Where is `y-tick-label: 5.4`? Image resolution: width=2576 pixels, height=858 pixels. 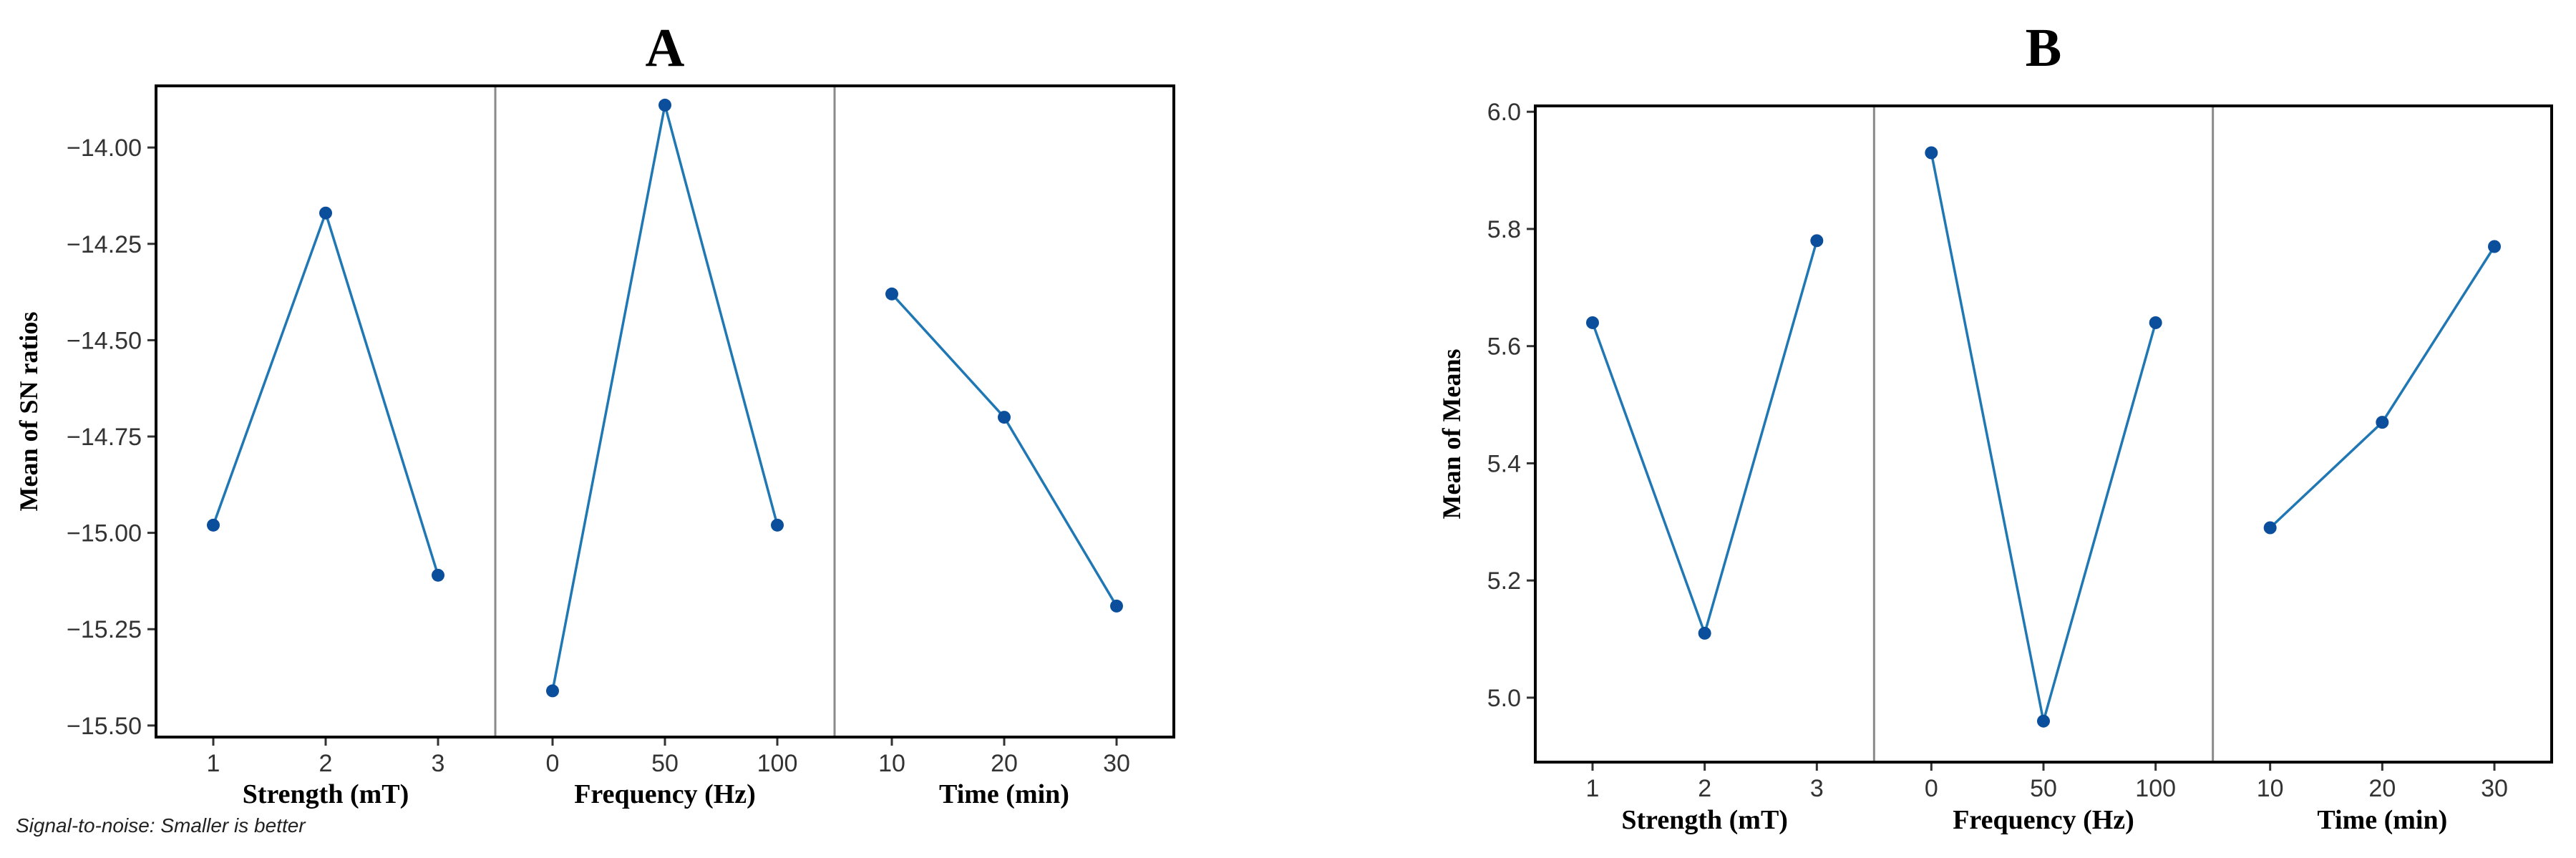
y-tick-label: 5.4 is located at coordinates (1504, 463).